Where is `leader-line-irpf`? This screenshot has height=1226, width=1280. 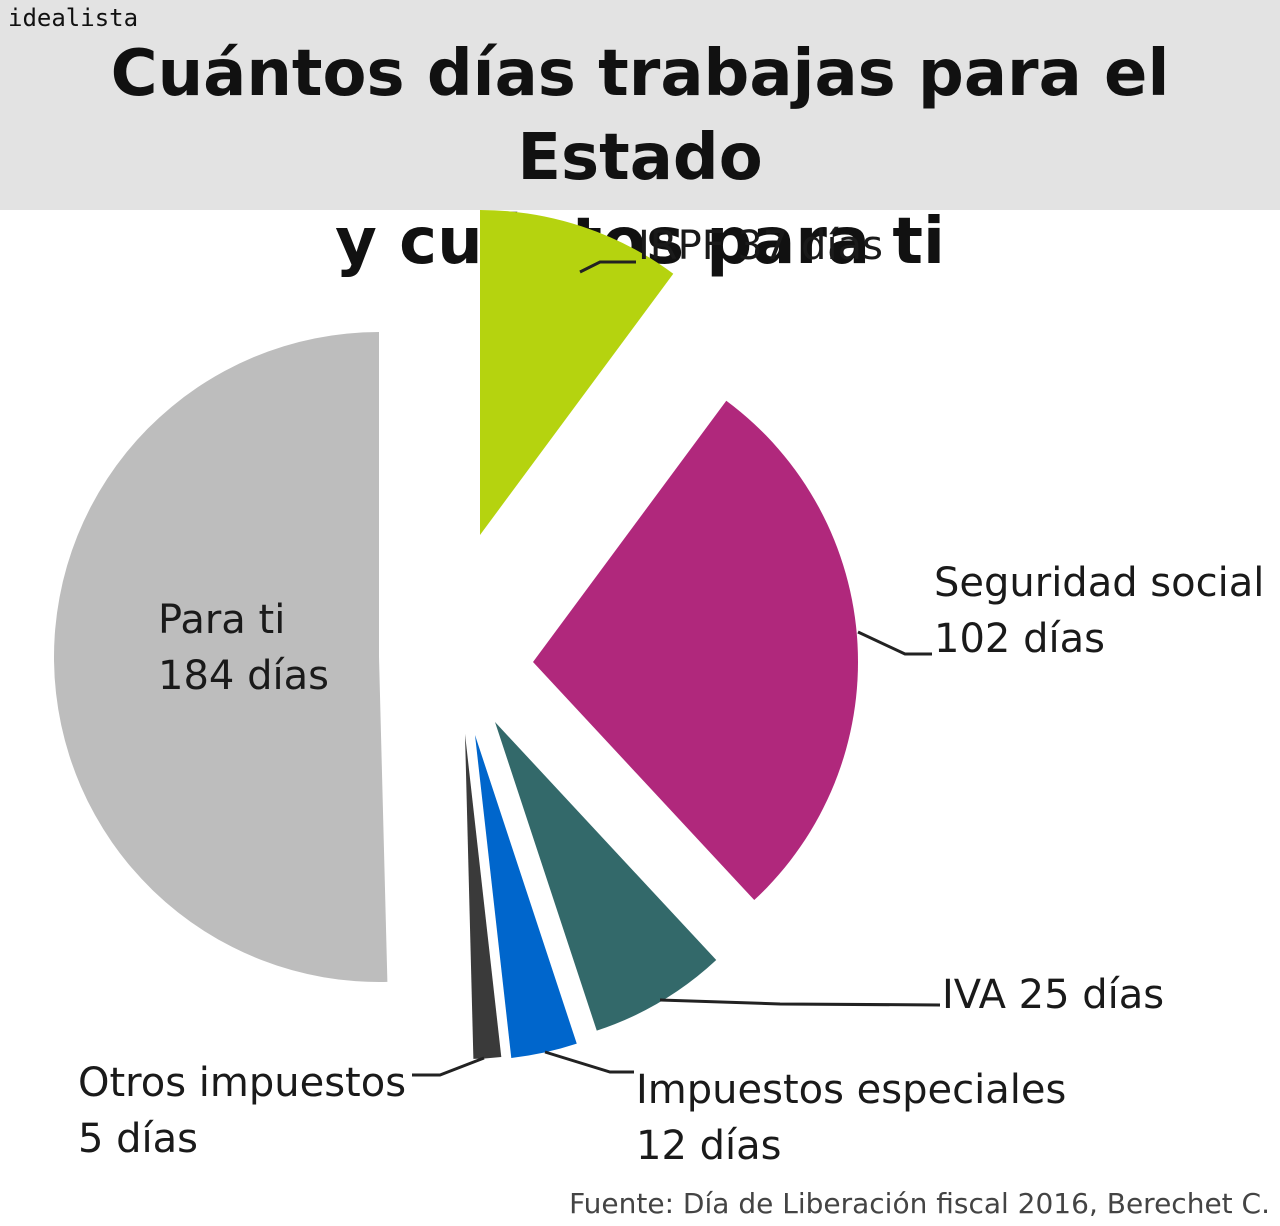
leader-line-irpf is located at coordinates (607, 267).